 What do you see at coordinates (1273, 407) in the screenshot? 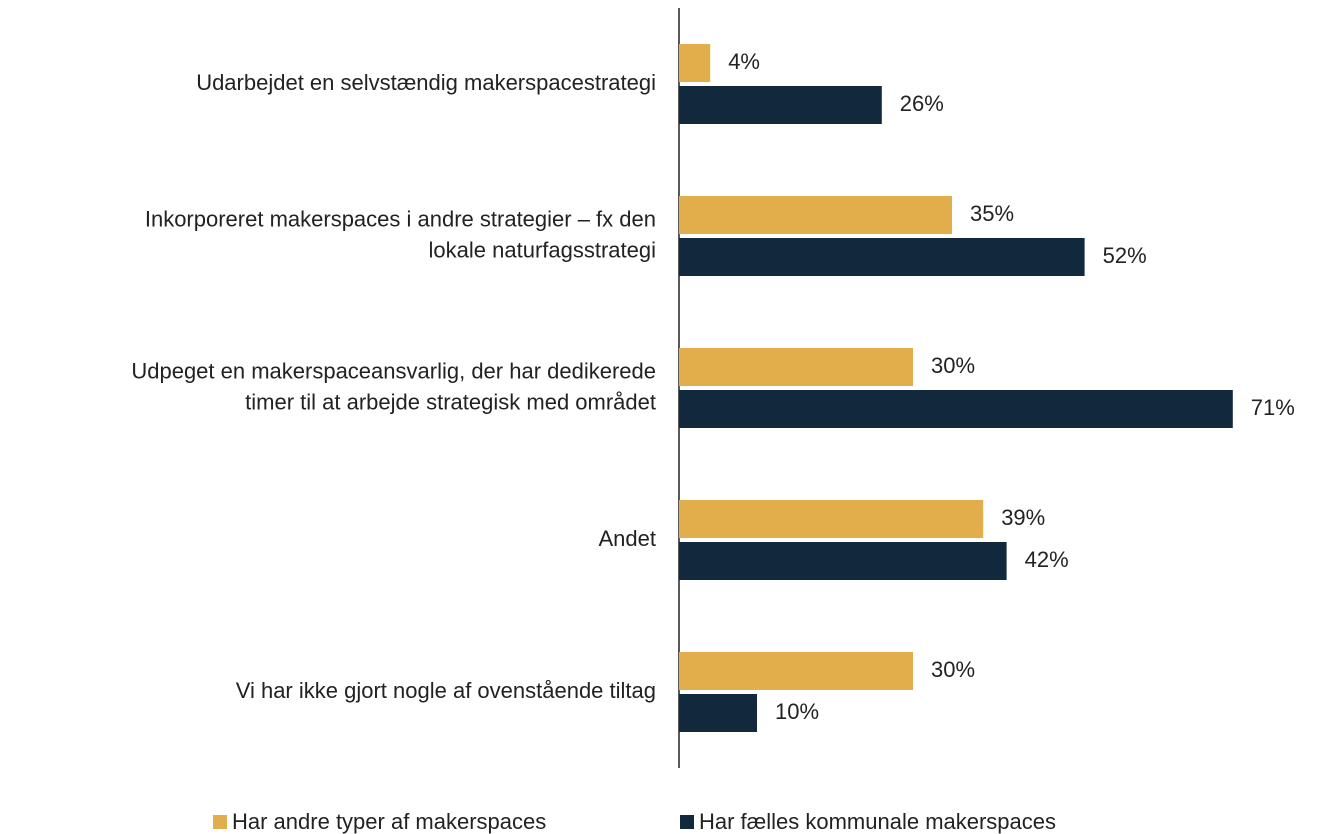
I see `value-label: 71%` at bounding box center [1273, 407].